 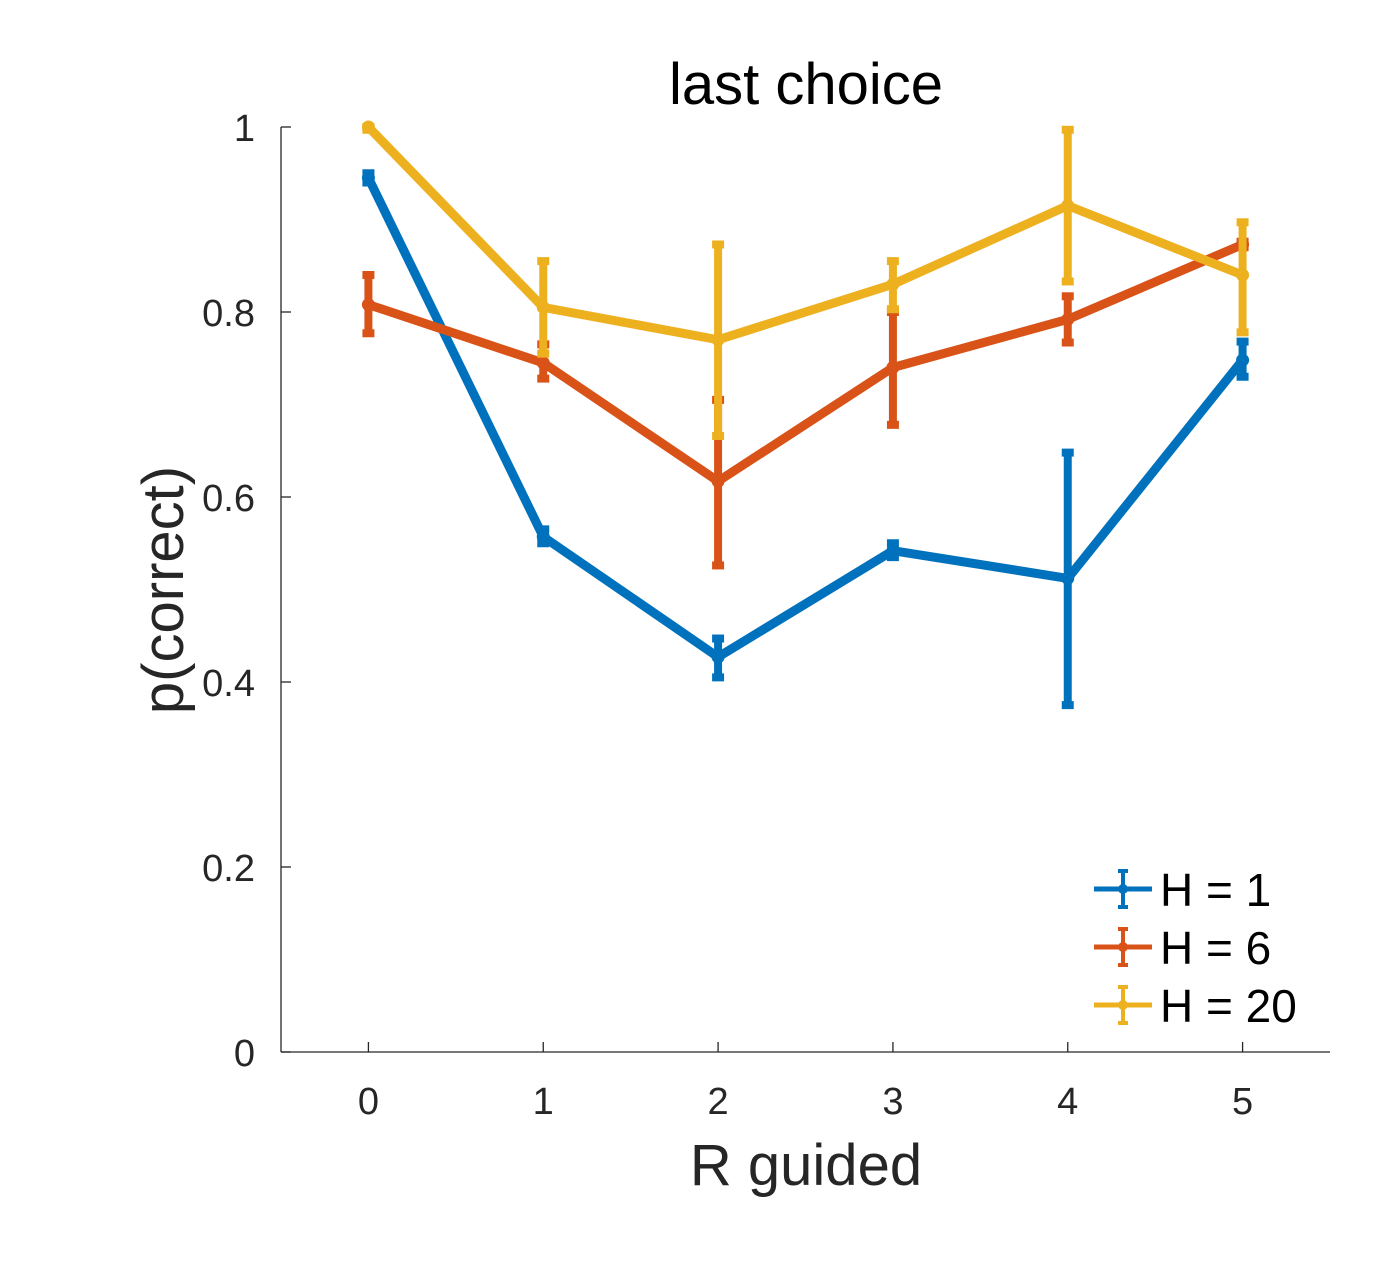 What do you see at coordinates (244, 1054) in the screenshot?
I see `y-tick-label: 0` at bounding box center [244, 1054].